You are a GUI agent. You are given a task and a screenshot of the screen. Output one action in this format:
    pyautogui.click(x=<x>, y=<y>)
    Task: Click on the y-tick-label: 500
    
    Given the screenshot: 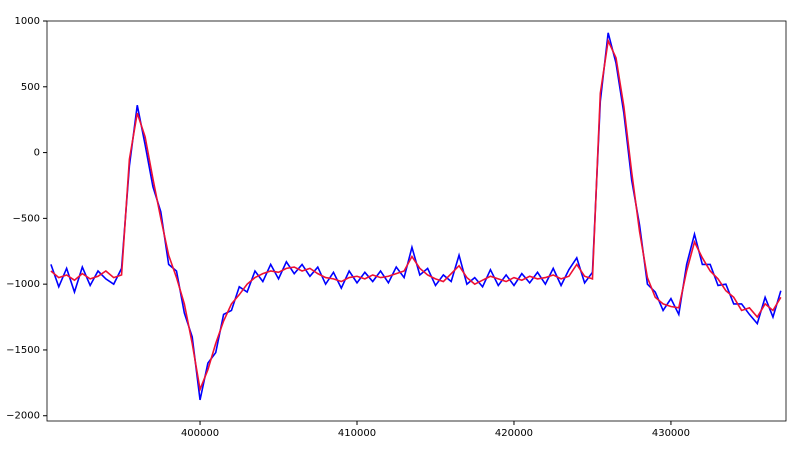 What is the action you would take?
    pyautogui.click(x=30, y=87)
    